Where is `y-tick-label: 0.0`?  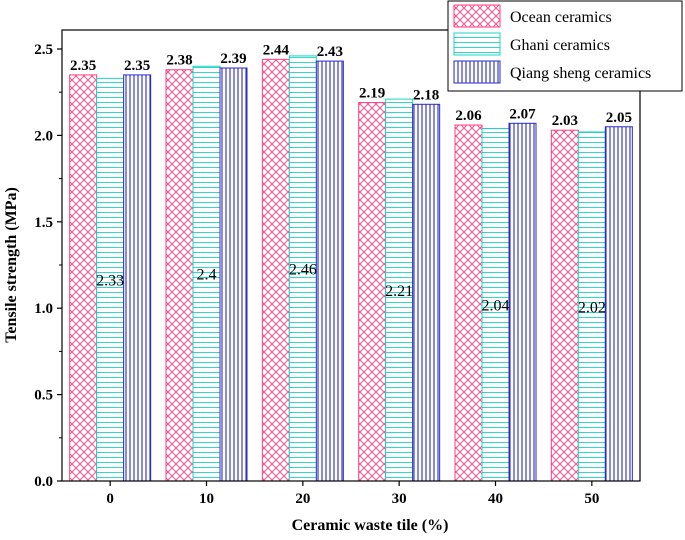 y-tick-label: 0.0 is located at coordinates (43, 482).